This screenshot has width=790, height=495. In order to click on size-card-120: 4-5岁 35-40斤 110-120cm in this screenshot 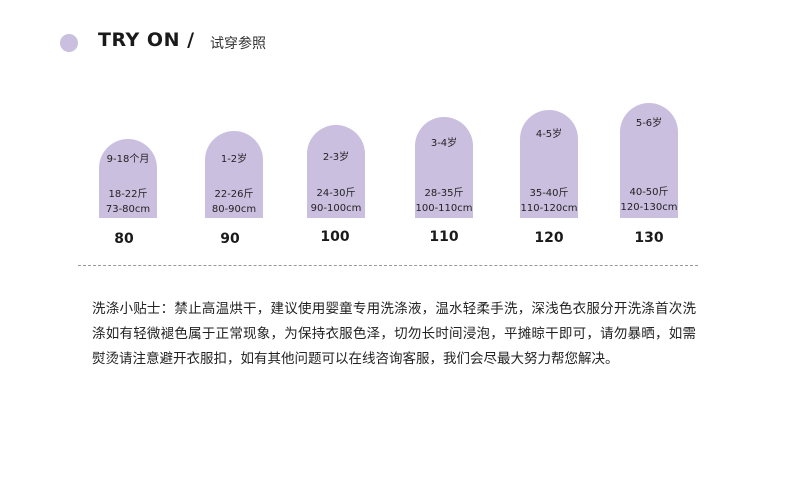, I will do `click(549, 164)`.